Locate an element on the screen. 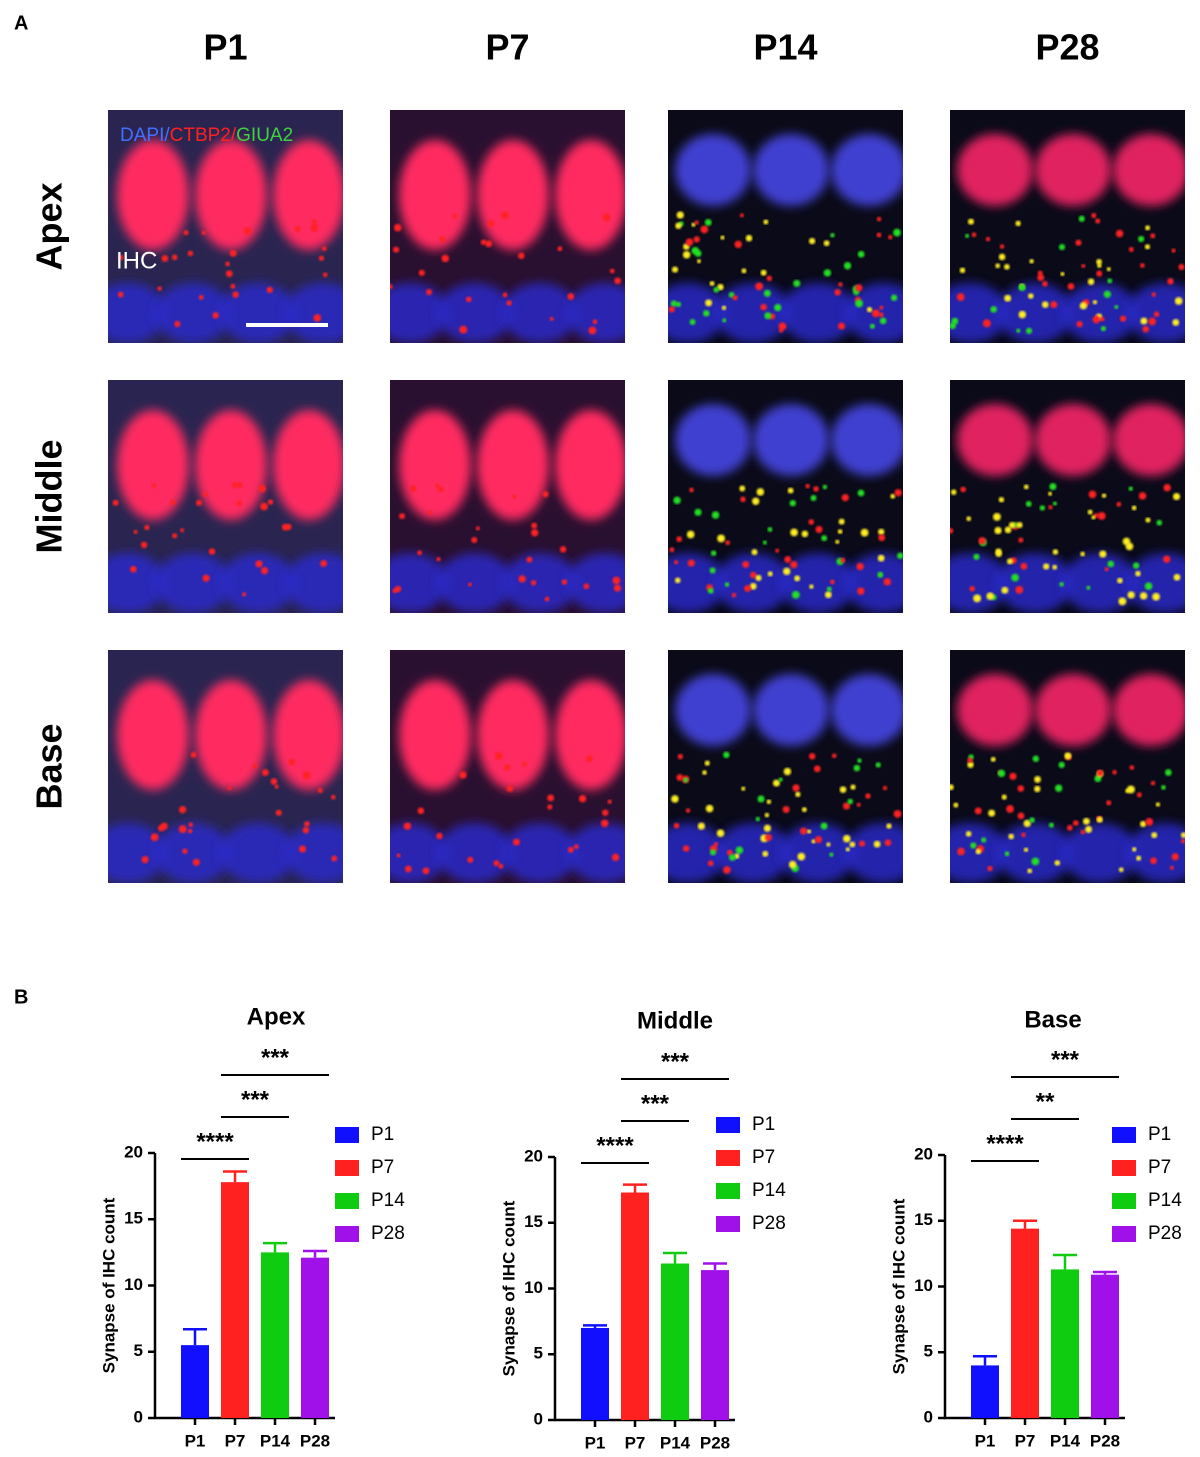  x-tick-label: P28 is located at coordinates (315, 1440).